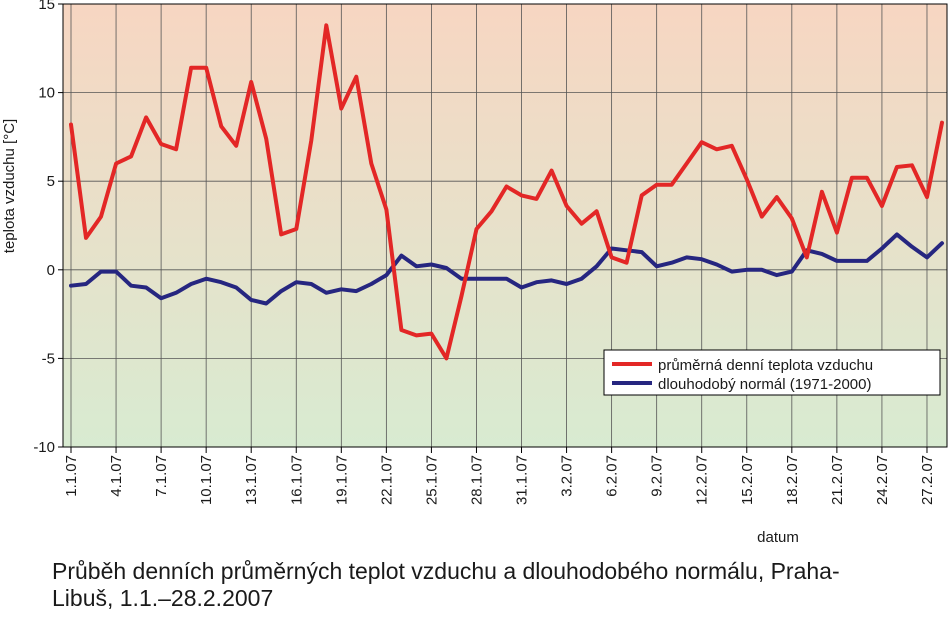 This screenshot has height=622, width=950. I want to click on y-tick-label: 5, so click(51, 181).